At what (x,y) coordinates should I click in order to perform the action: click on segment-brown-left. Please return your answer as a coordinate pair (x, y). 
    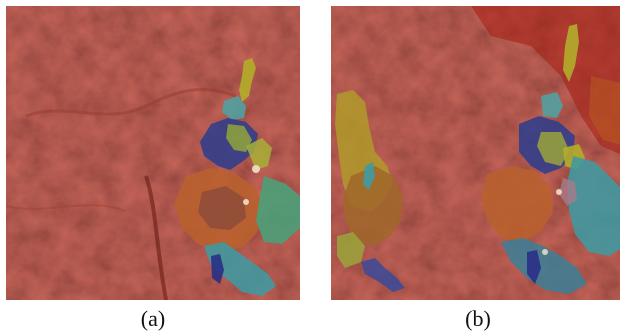
    Looking at the image, I should click on (373, 206).